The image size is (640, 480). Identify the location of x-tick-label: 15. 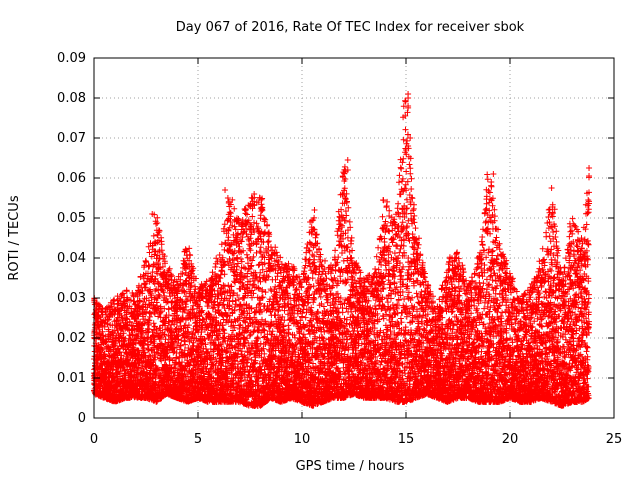
(406, 439).